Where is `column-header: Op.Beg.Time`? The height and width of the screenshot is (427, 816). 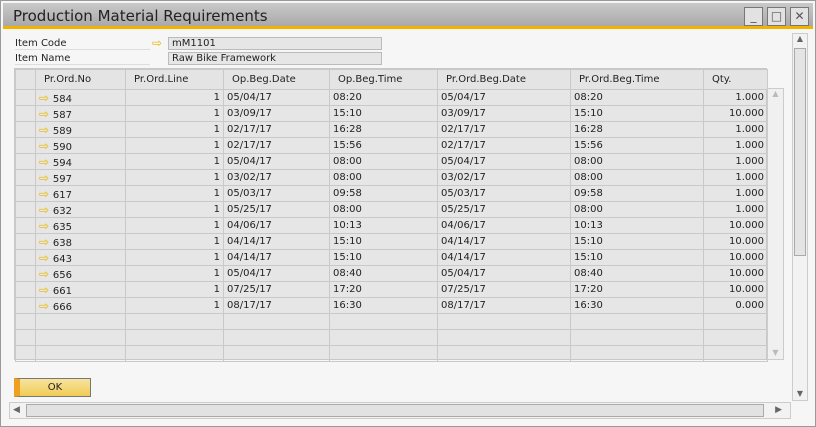
column-header: Op.Beg.Time is located at coordinates (383, 79).